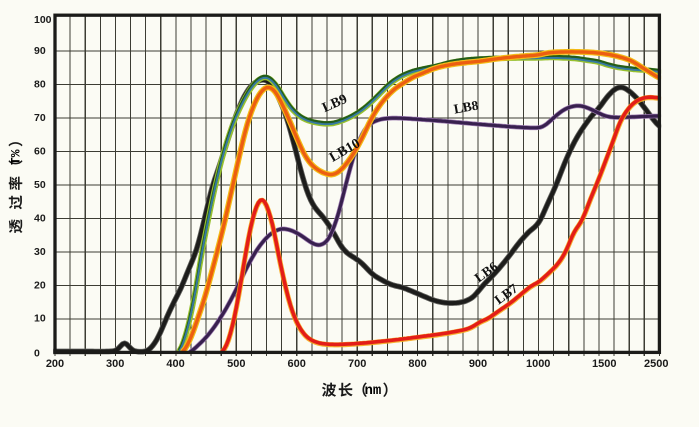 The image size is (699, 427). I want to click on svg-text: 200, so click(55, 364).